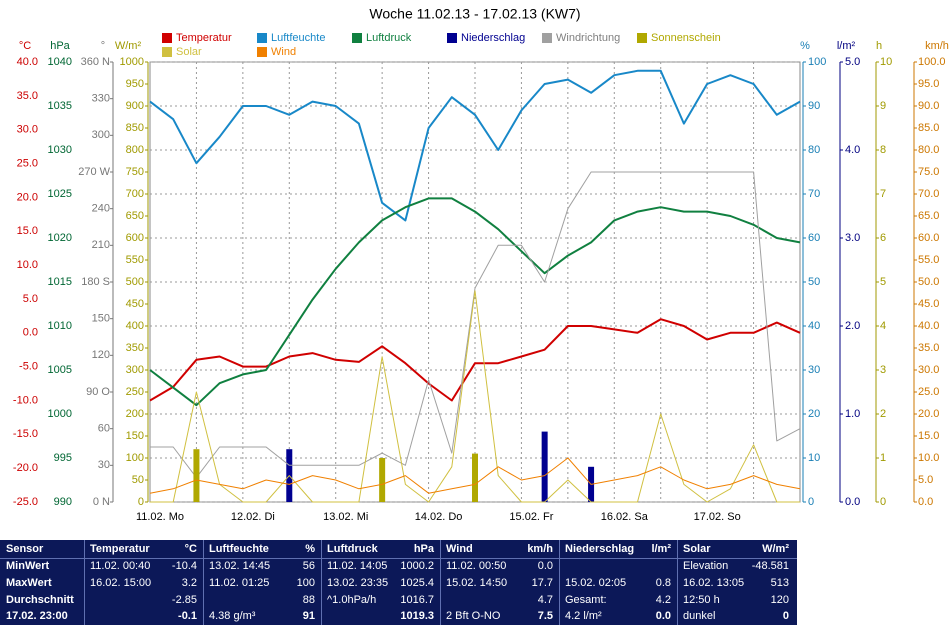  What do you see at coordinates (928, 194) in the screenshot?
I see `y-tick-label: 70.0` at bounding box center [928, 194].